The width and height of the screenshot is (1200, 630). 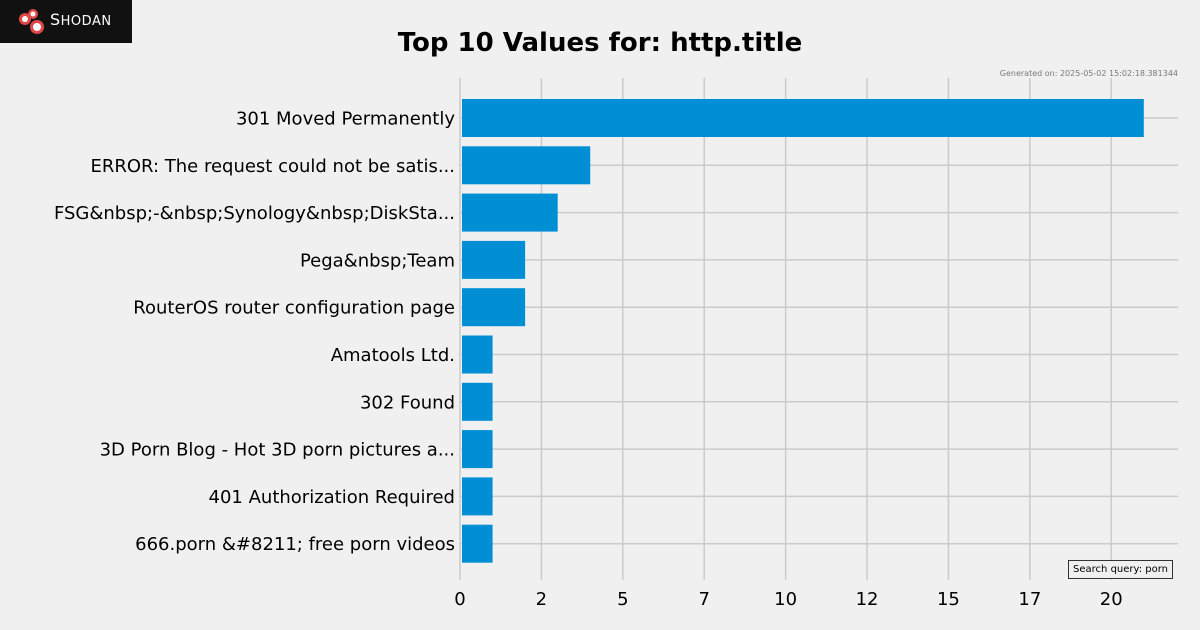 What do you see at coordinates (393, 355) in the screenshot?
I see `category-label: Amatools Ltd.` at bounding box center [393, 355].